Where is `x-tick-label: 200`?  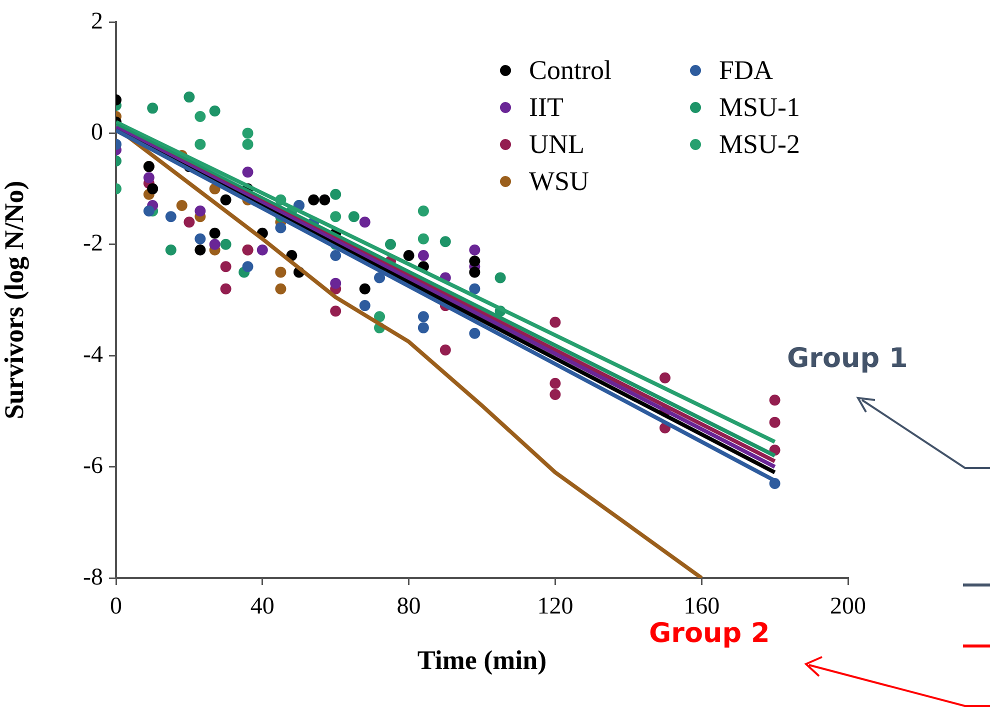
x-tick-label: 200 is located at coordinates (848, 607).